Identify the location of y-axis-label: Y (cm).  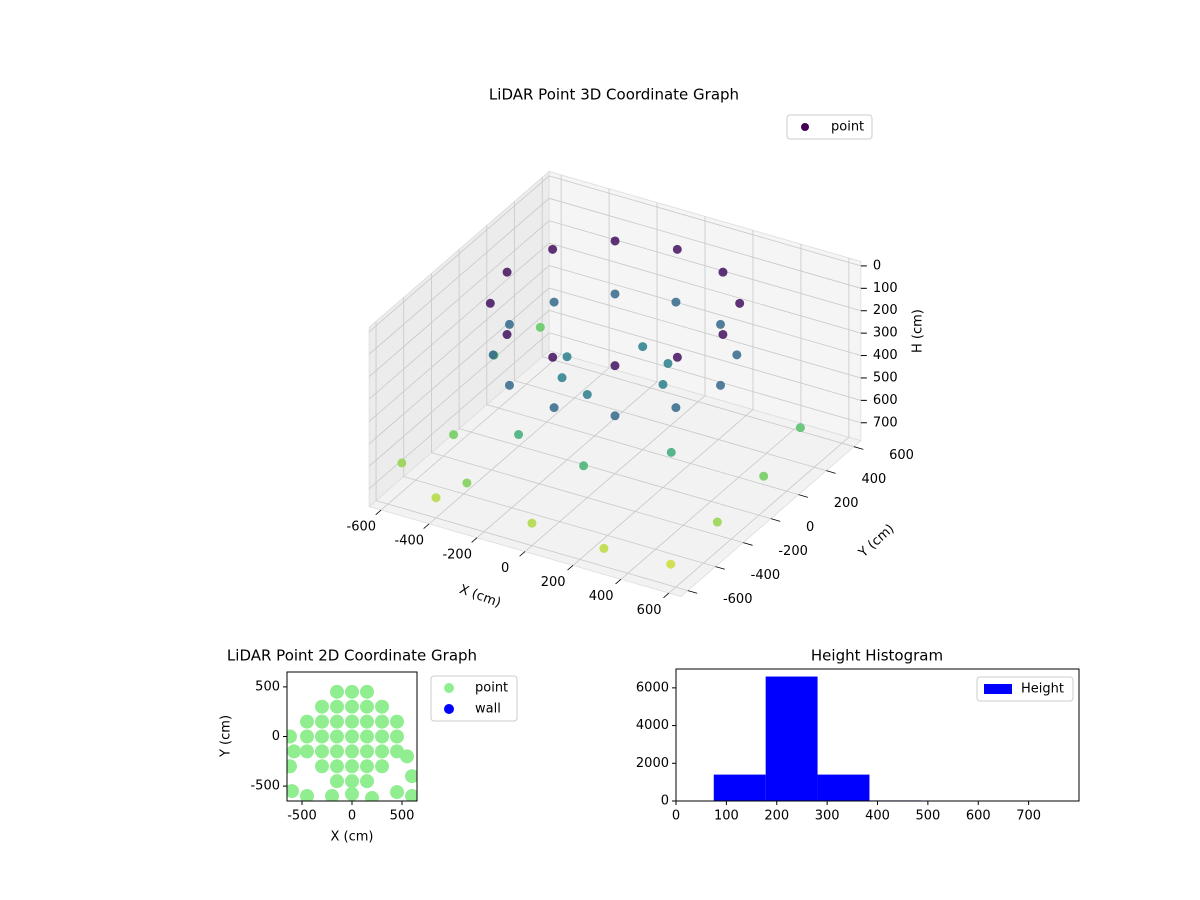
(226, 736).